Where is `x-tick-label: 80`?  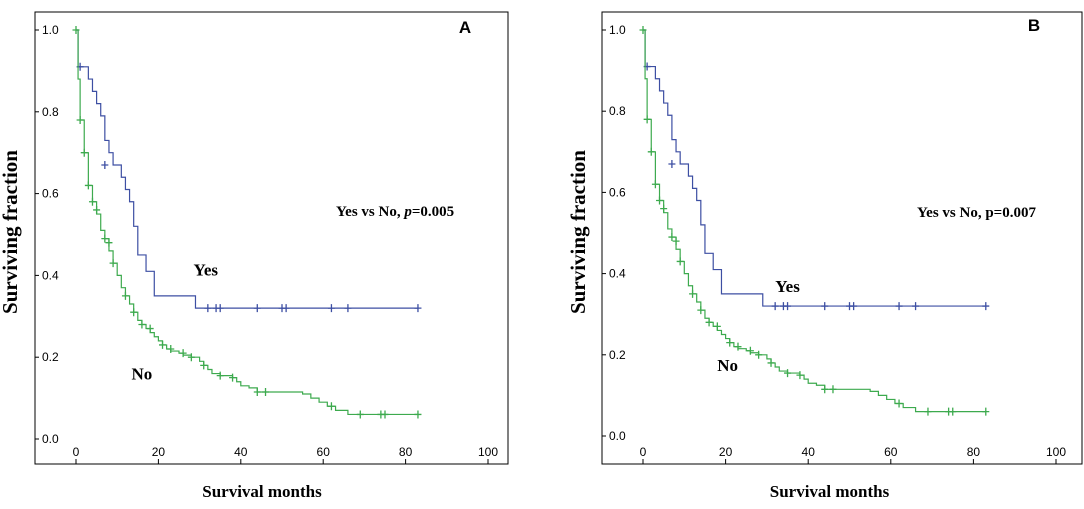 x-tick-label: 80 is located at coordinates (406, 452).